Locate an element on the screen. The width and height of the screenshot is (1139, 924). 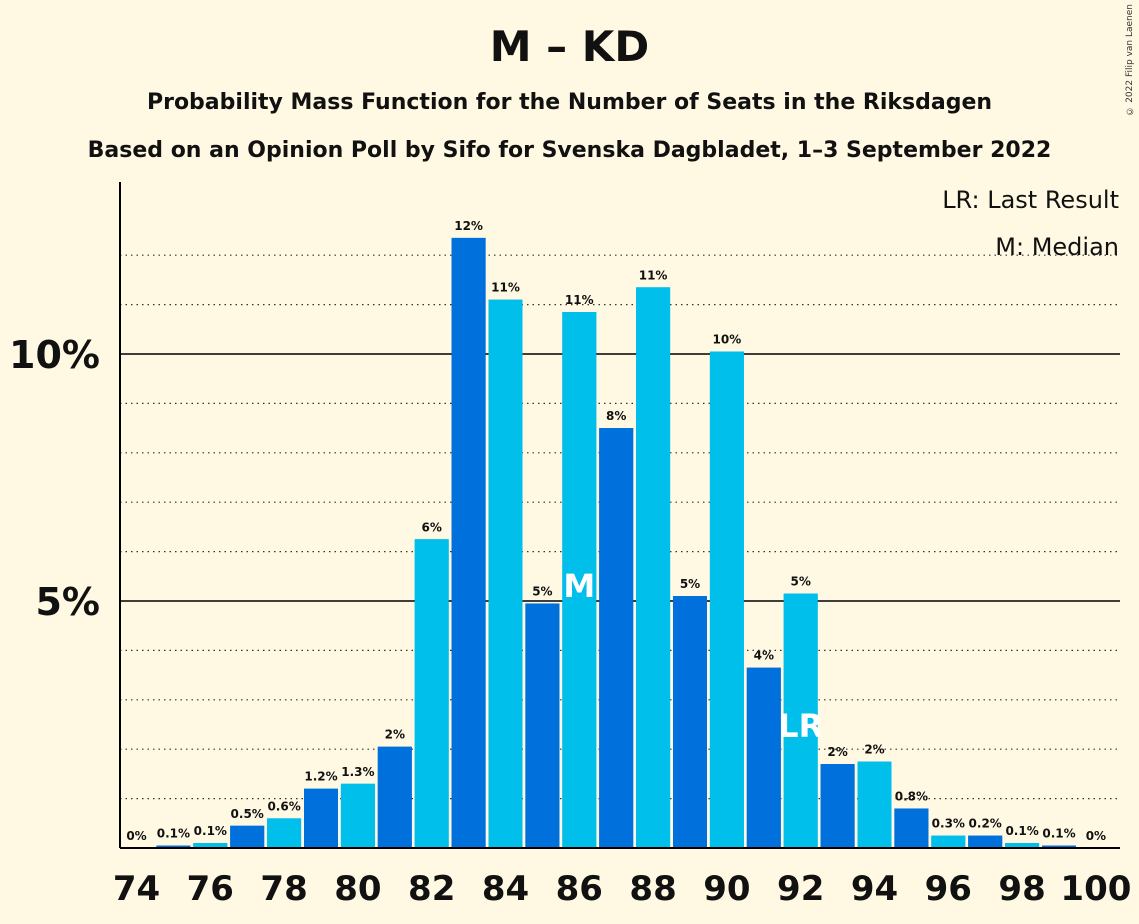
x-tick-label: 90 is located at coordinates (726, 889).